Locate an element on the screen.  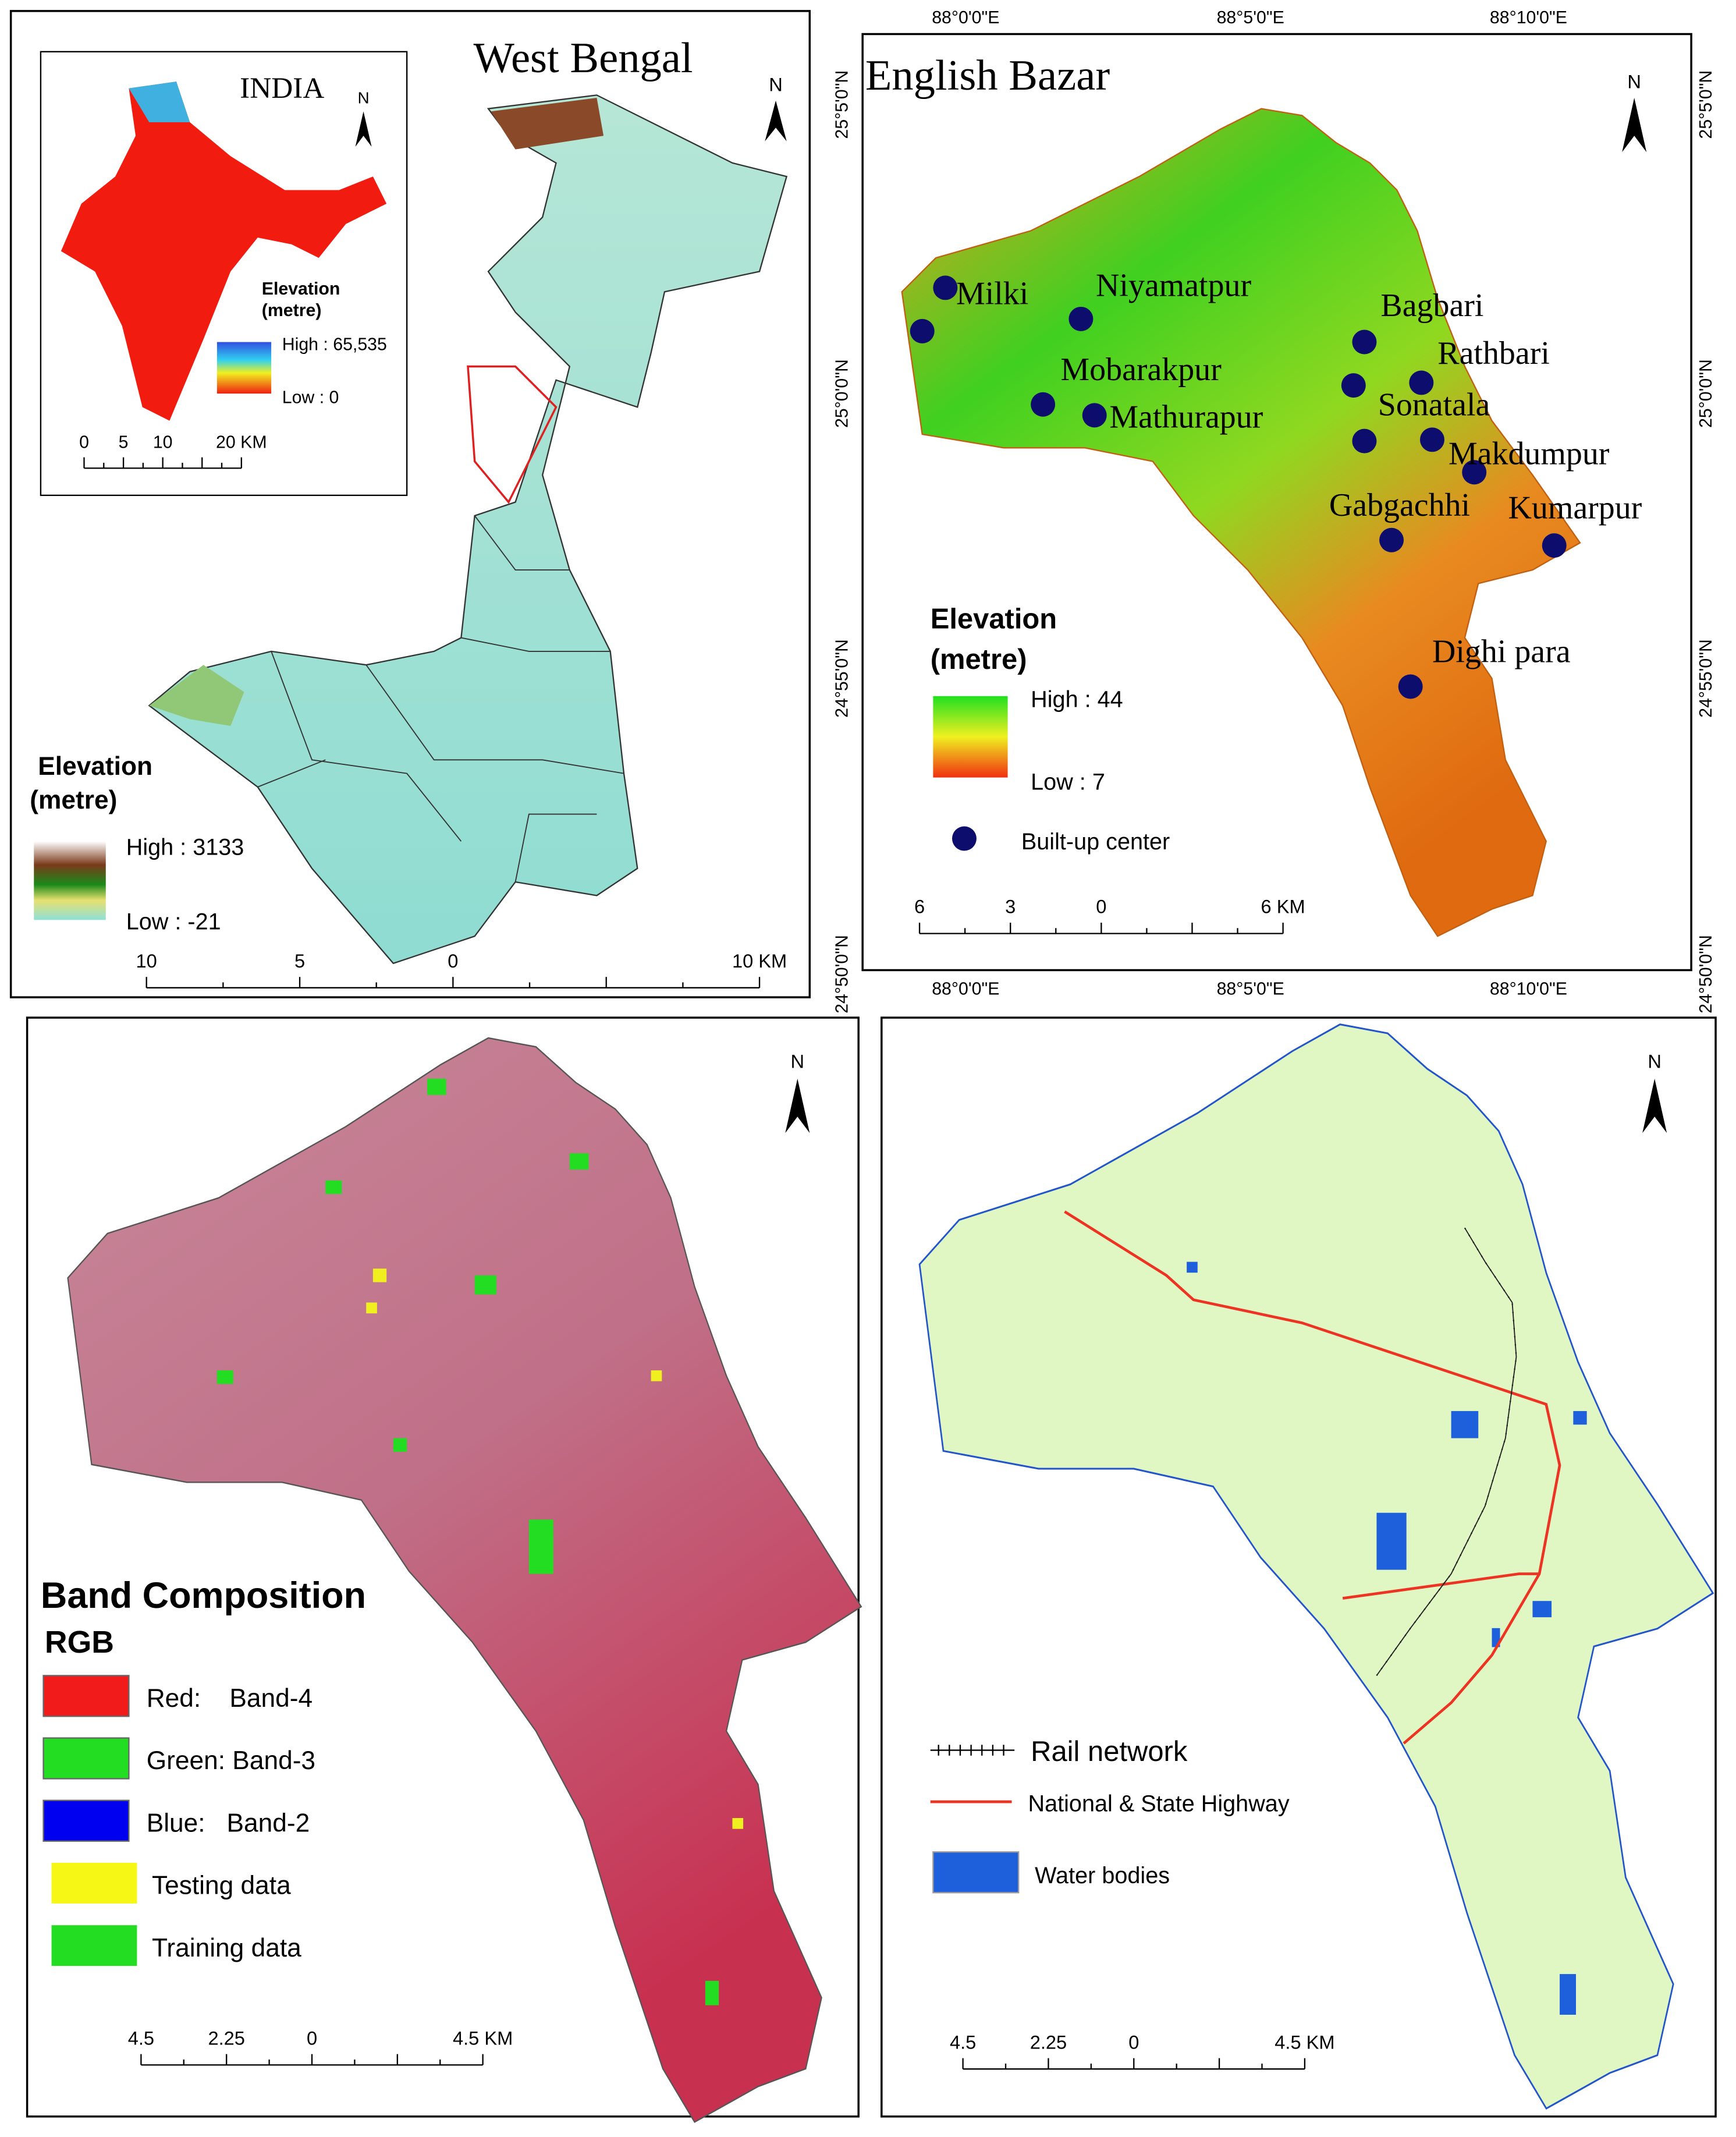
plateau is located at coordinates (196, 696).